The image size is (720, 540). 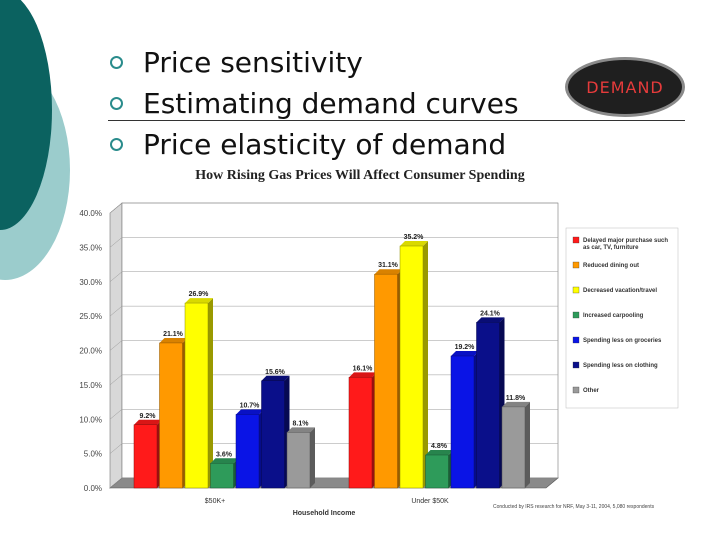 I want to click on bullet-item: Price sensitivity, so click(x=314, y=62).